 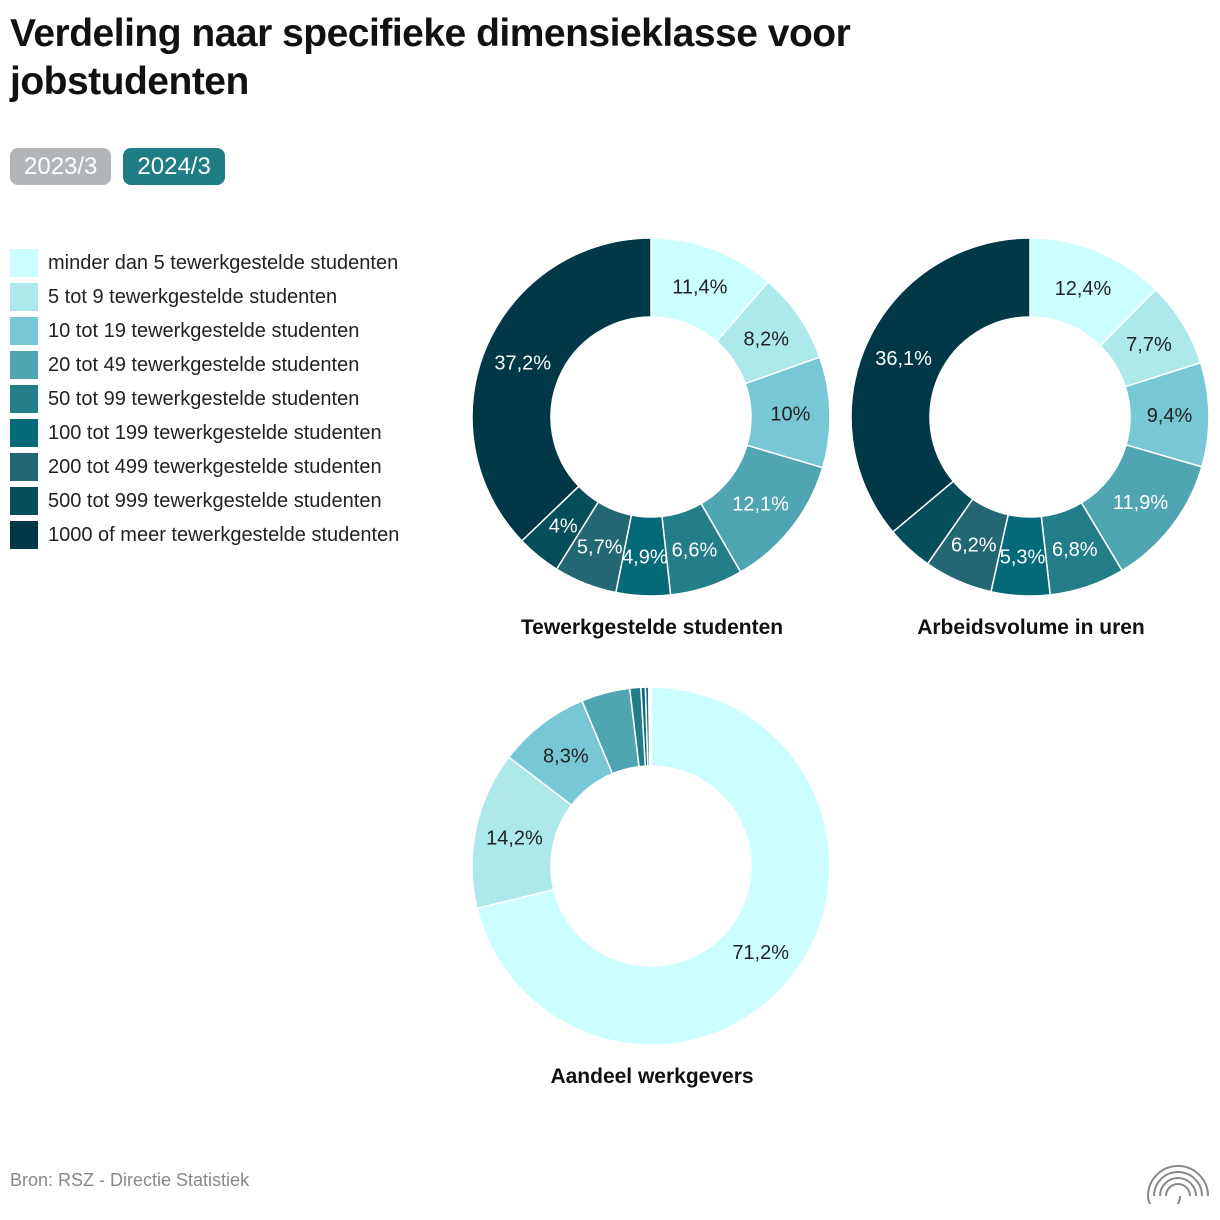 What do you see at coordinates (645, 557) in the screenshot?
I see `slice-label: 4,9%` at bounding box center [645, 557].